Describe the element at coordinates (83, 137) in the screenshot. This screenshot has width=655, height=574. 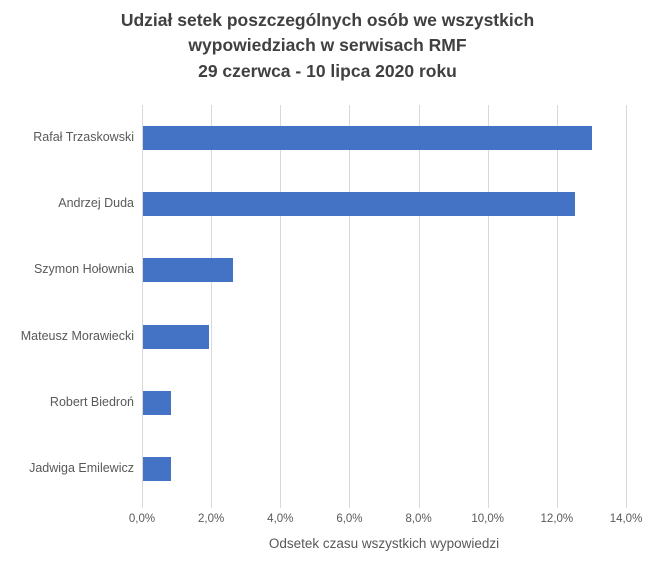
I see `category-label: Rafał Trzaskowski` at that location.